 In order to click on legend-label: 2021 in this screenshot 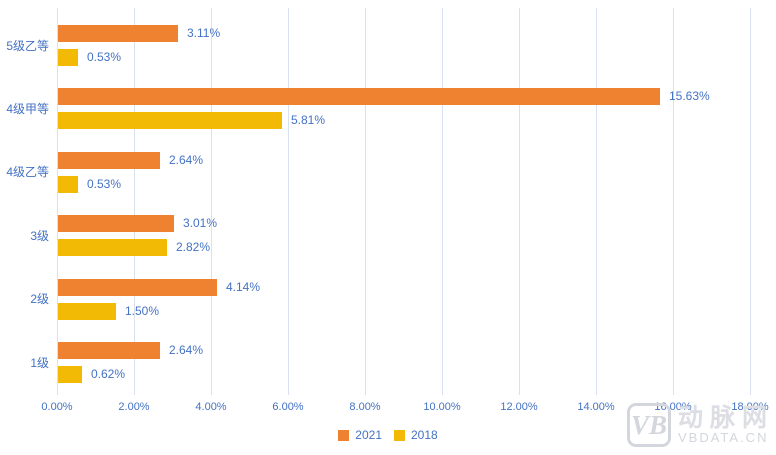, I will do `click(368, 435)`.